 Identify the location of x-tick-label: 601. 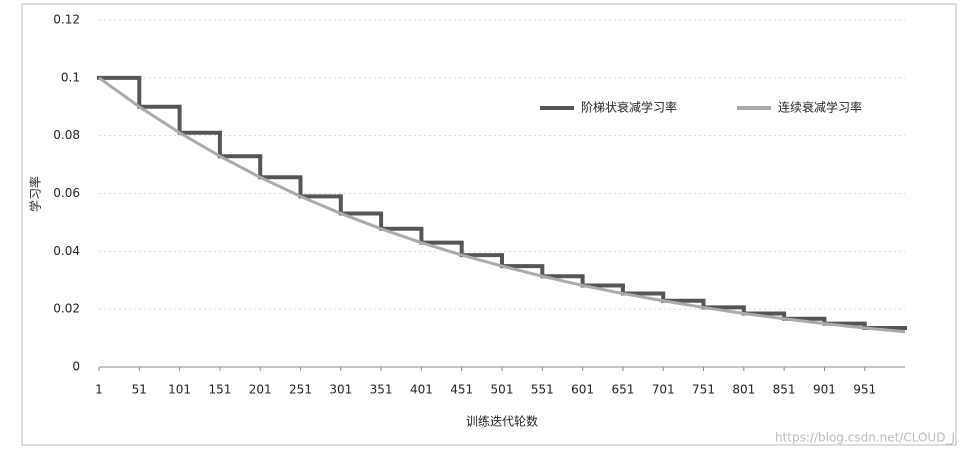
(582, 390).